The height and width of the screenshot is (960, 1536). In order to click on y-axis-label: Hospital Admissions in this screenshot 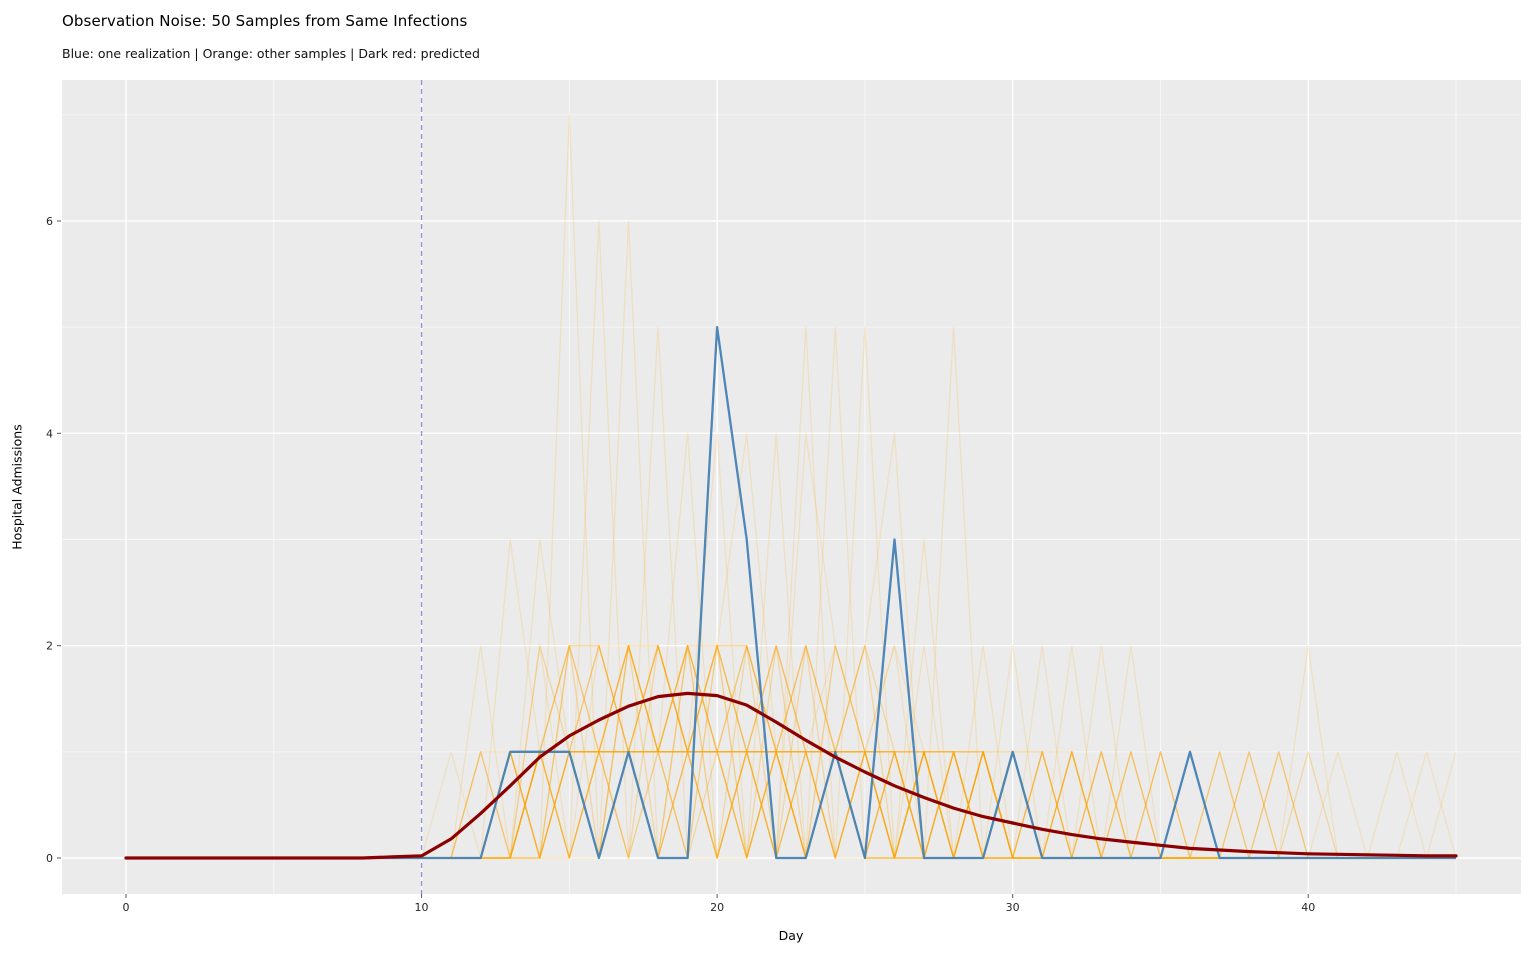, I will do `click(17, 487)`.